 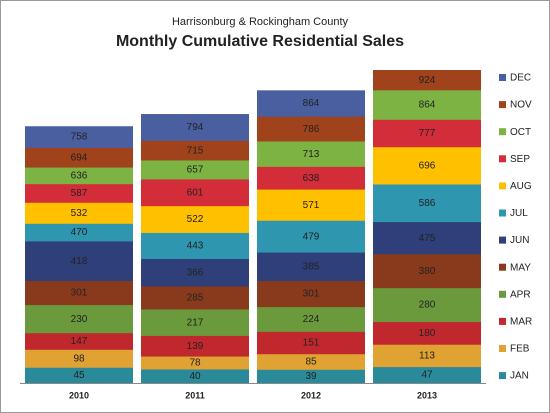 What do you see at coordinates (195, 298) in the screenshot?
I see `data-label: 285` at bounding box center [195, 298].